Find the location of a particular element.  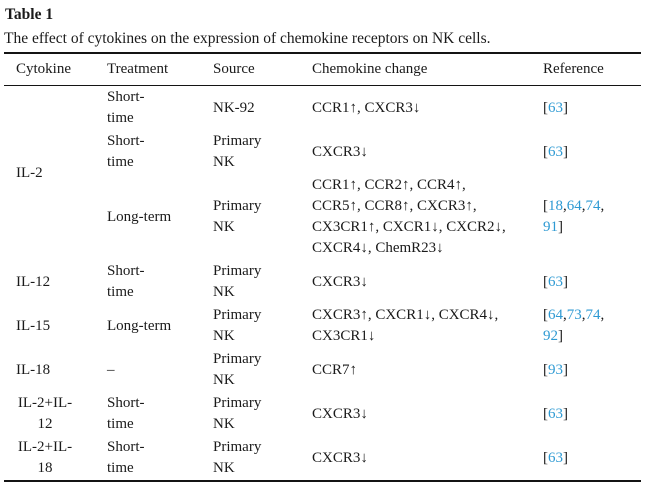

cytokine-cell-line: IL-2 is located at coordinates (29, 172).